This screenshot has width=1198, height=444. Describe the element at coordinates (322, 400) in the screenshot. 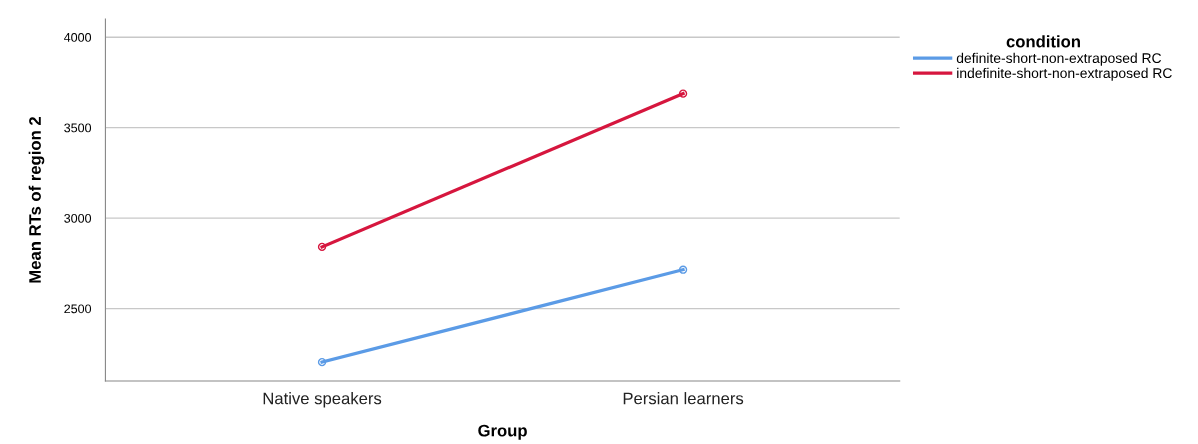

I see `x-tick-label: Native speakers` at that location.